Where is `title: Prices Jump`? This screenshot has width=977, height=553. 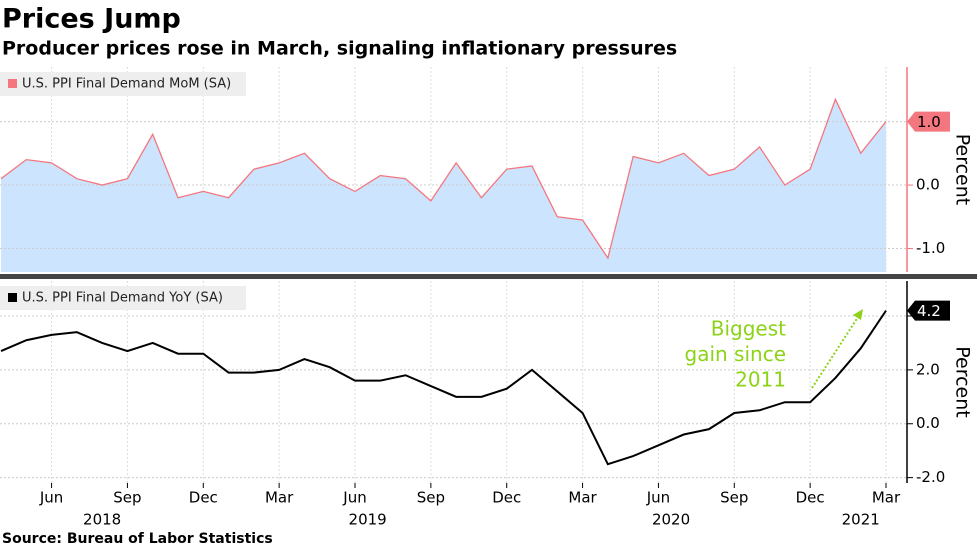 title: Prices Jump is located at coordinates (91, 19).